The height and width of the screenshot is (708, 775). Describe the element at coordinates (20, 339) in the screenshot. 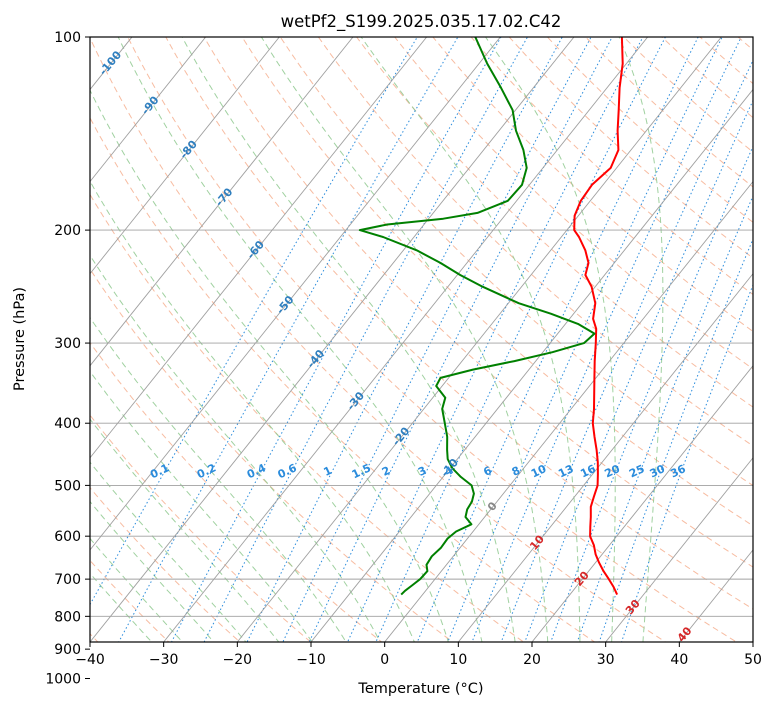

I see `y-axis-label: Pressure (hPa)` at that location.